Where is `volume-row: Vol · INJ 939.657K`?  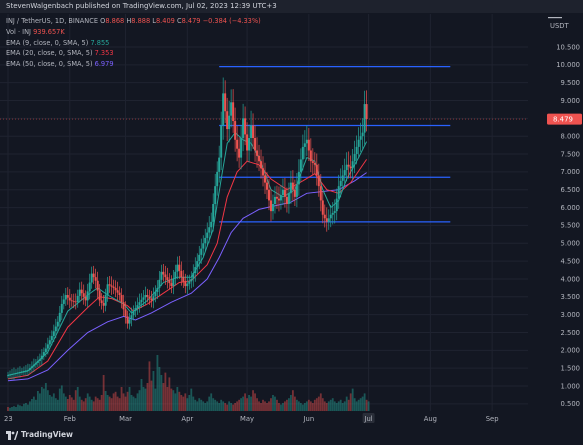 volume-row: Vol · INJ 939.657K is located at coordinates (133, 32).